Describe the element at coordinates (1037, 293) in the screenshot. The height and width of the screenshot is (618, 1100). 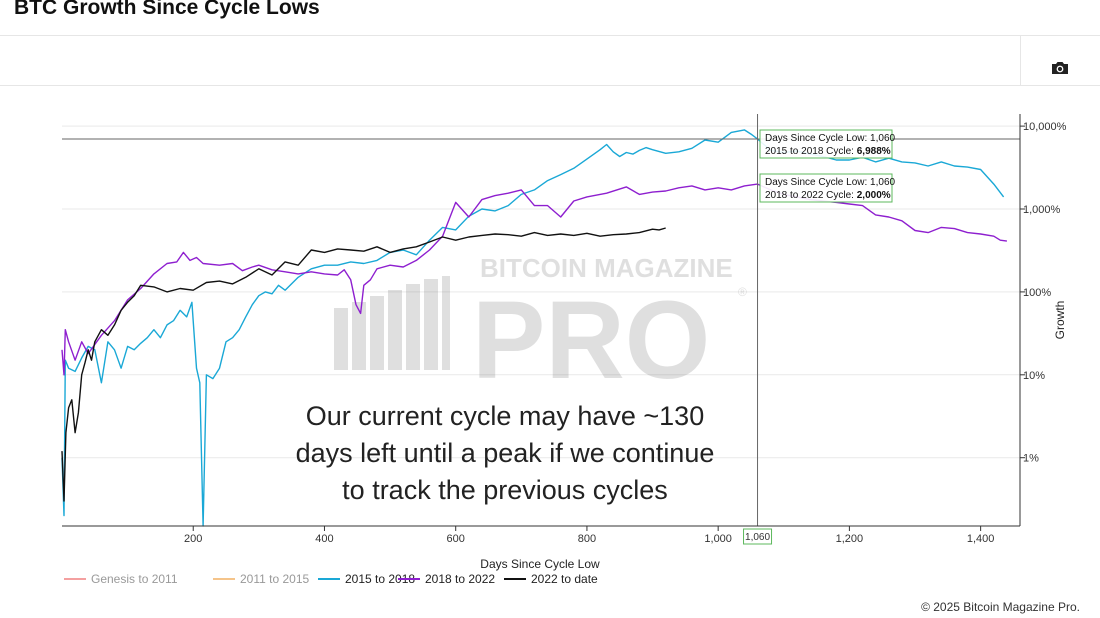
I see `y-tick-label: 100%` at that location.